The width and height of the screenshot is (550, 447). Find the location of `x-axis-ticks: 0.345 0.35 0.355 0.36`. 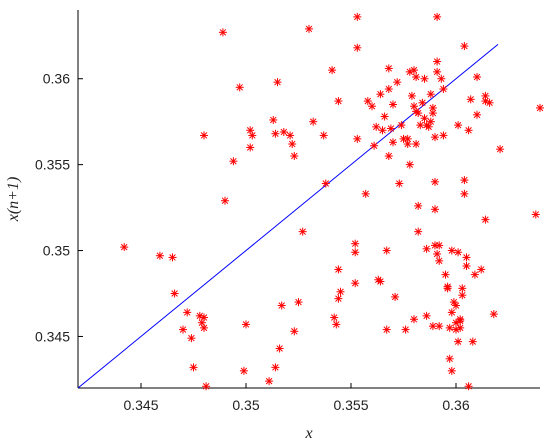

x-axis-ticks: 0.345 0.35 0.355 0.36 is located at coordinates (296, 398).